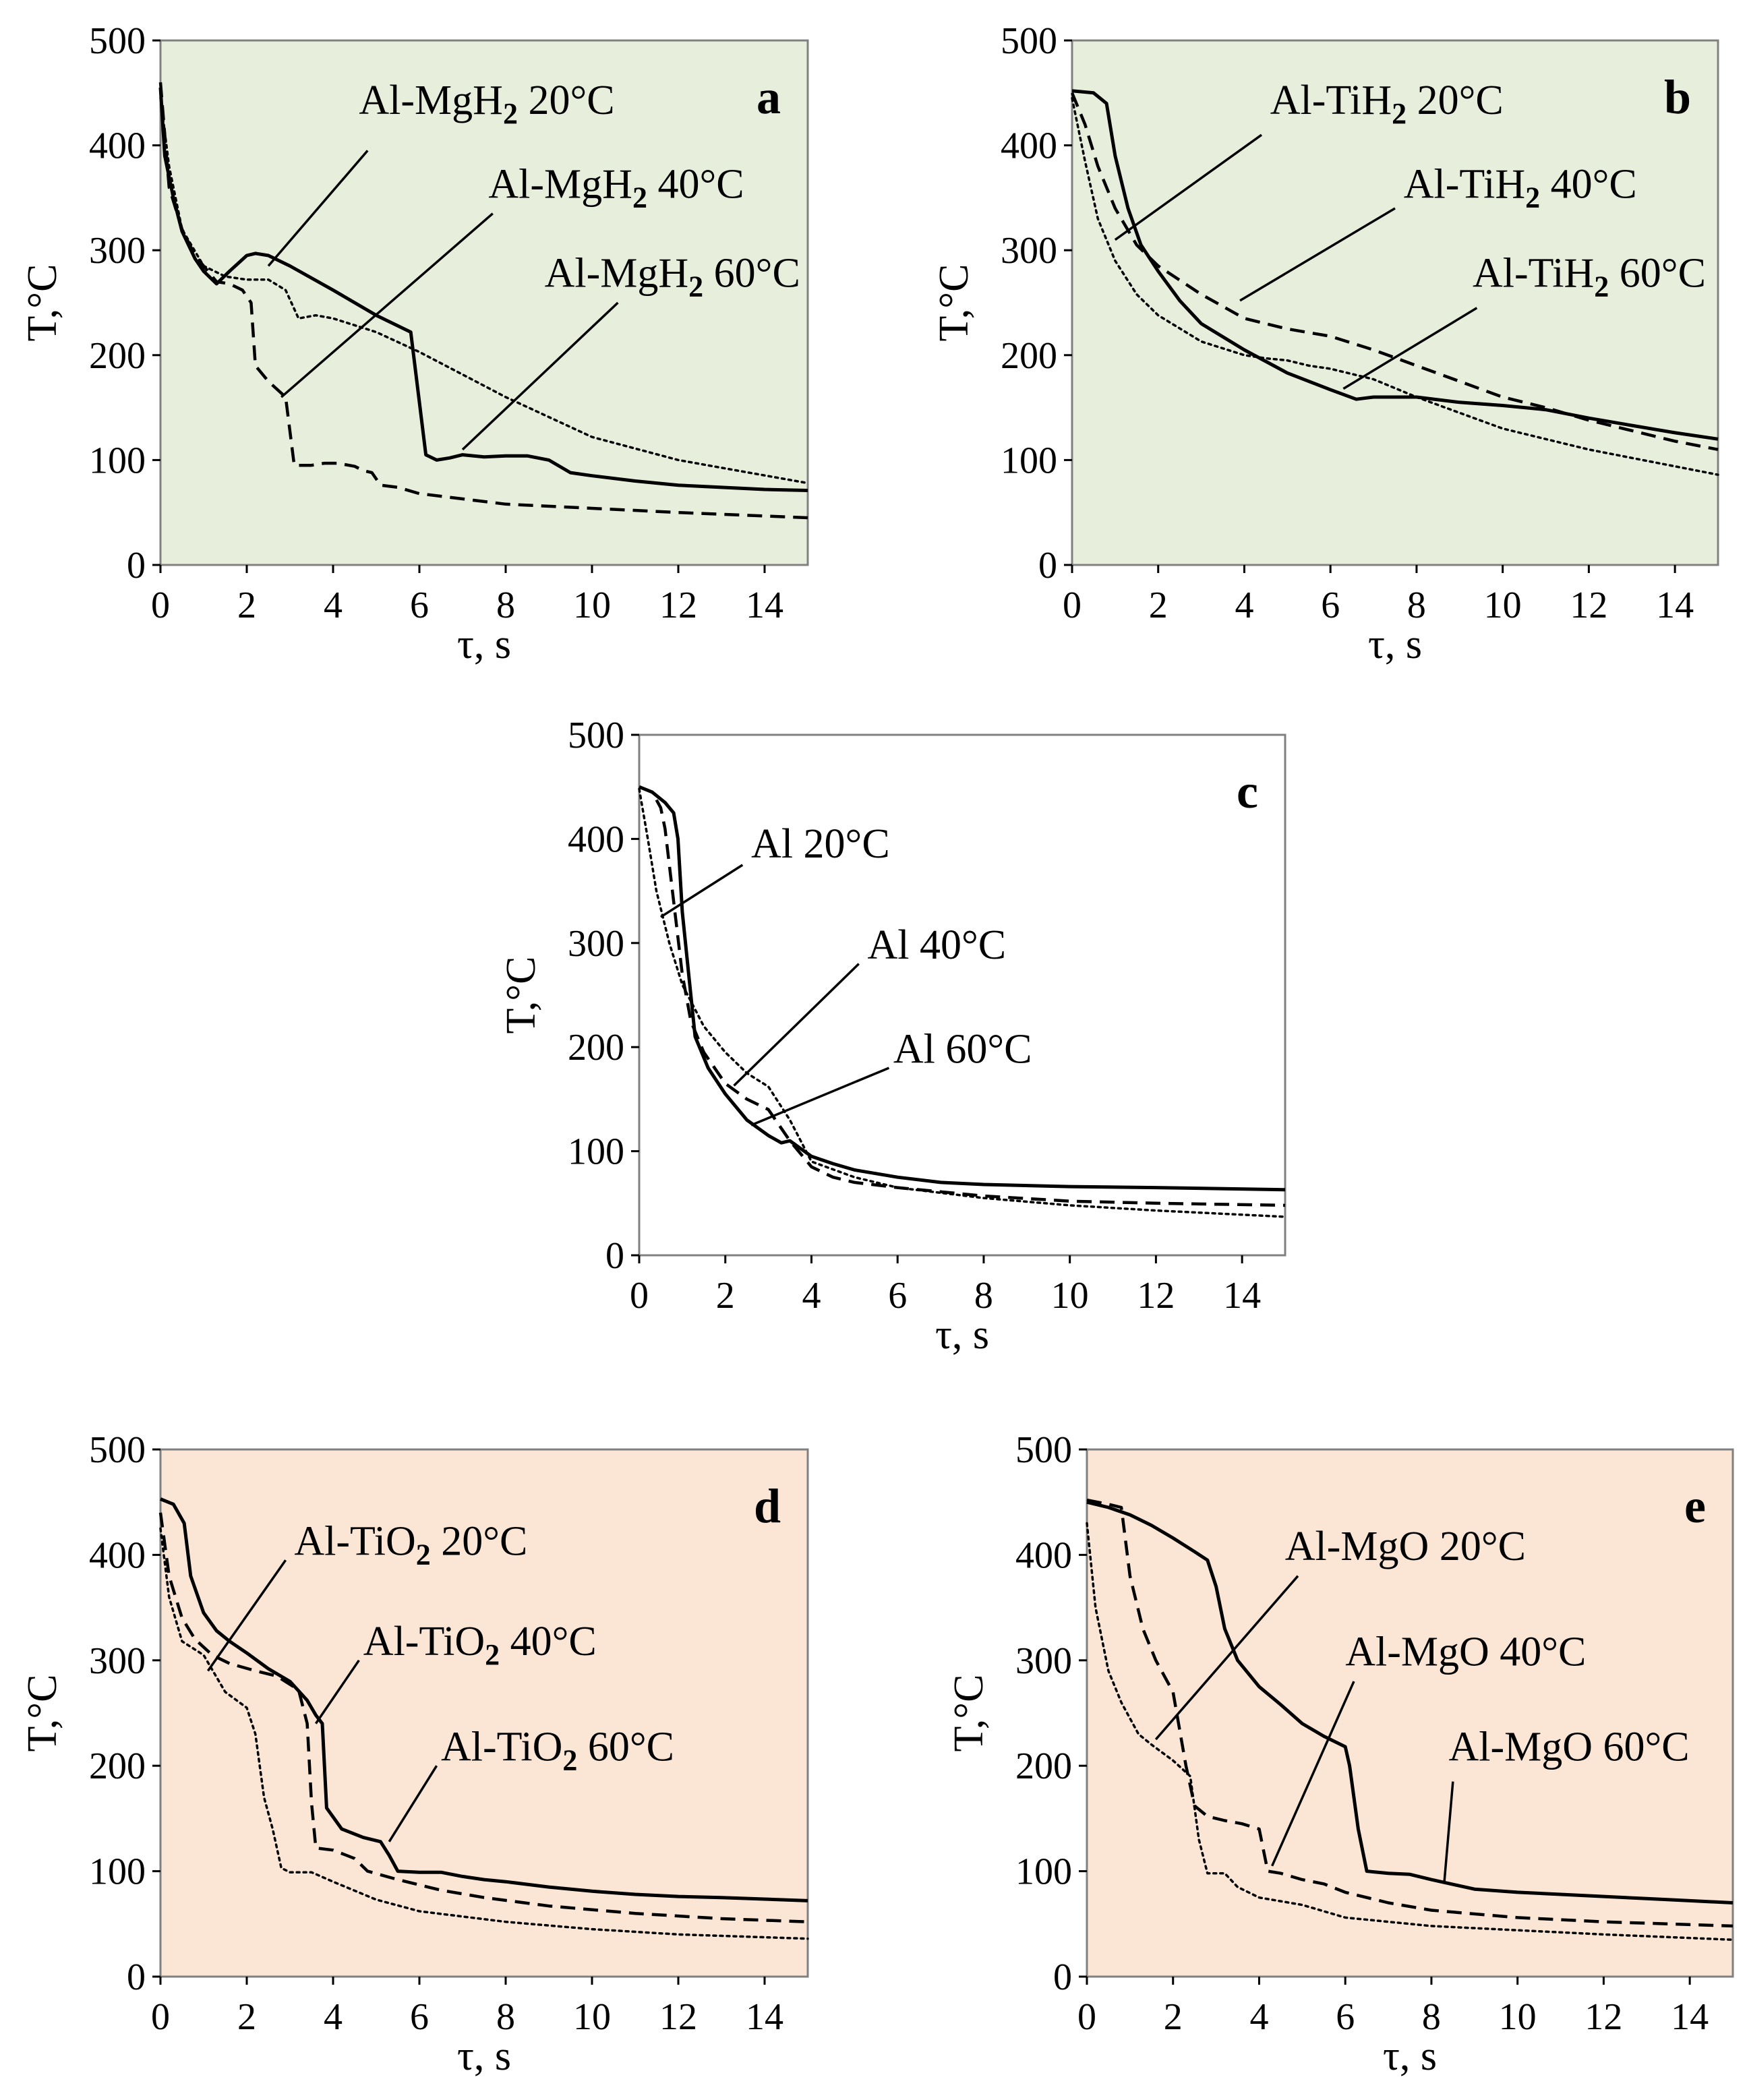  I want to click on annotation-label: Al 60°C, so click(963, 1049).